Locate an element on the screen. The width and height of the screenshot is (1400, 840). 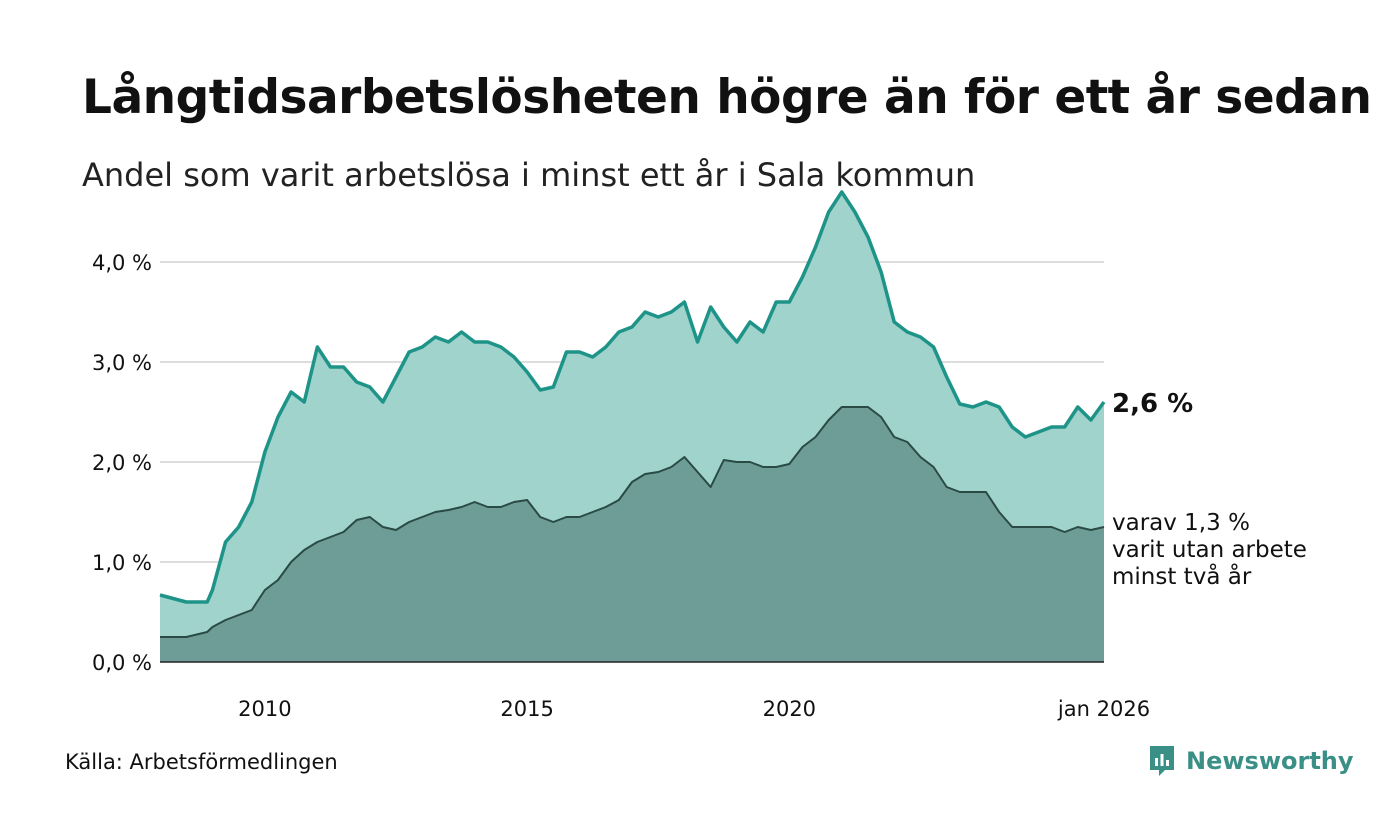
end-label-two-year-line: varit utan arbete is located at coordinates (1209, 550).